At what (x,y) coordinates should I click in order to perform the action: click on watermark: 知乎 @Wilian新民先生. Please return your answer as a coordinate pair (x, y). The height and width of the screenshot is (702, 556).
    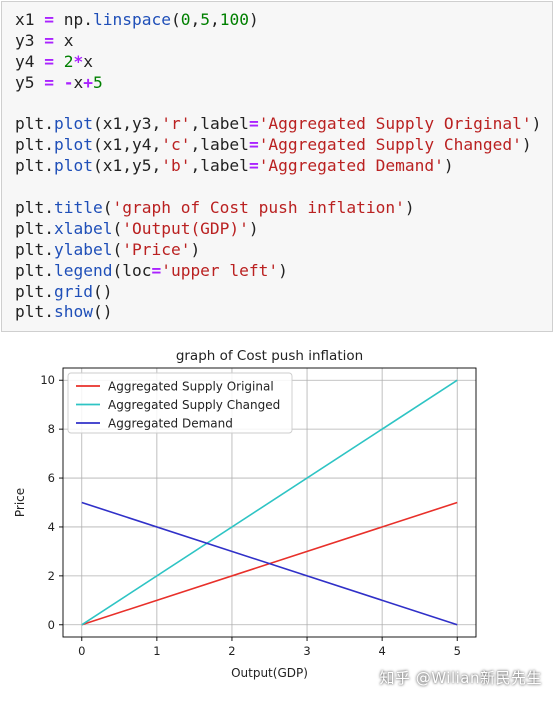
    Looking at the image, I should click on (460, 678).